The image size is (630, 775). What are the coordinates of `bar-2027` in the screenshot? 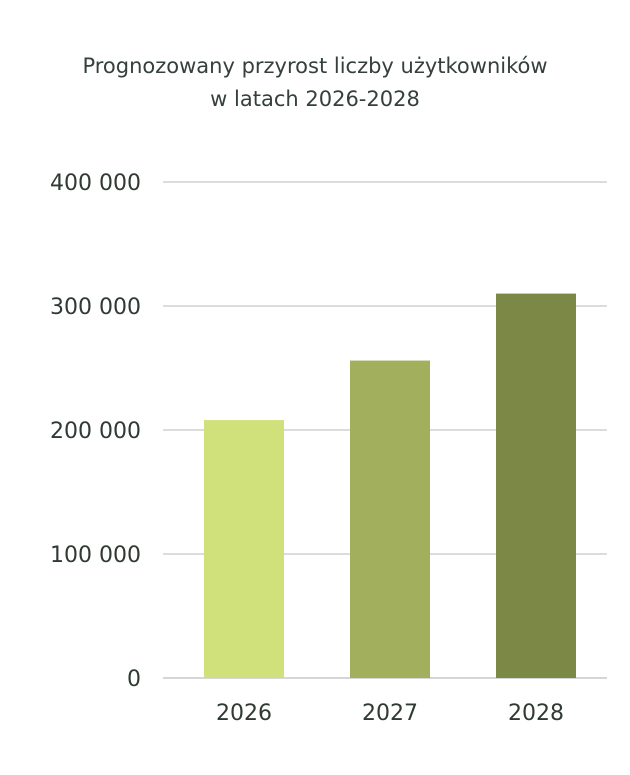 It's located at (390, 519).